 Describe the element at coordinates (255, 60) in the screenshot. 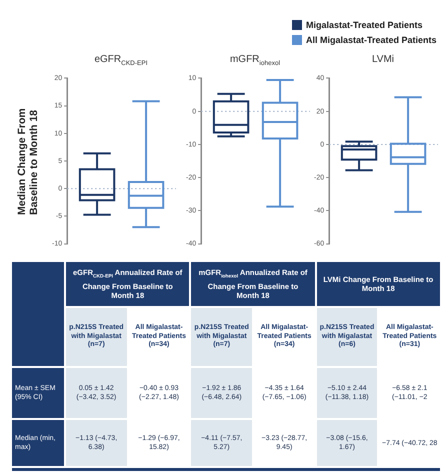

I see `chart-title: mGFR$_{iohexol}$` at that location.